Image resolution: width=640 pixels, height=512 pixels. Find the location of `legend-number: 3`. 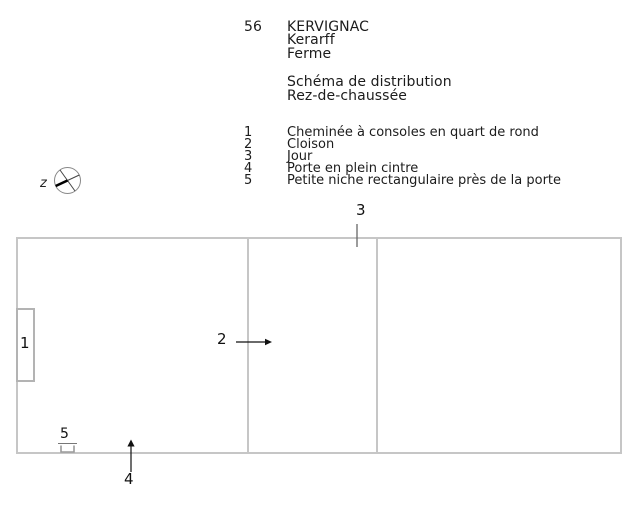

legend-number: 3 is located at coordinates (248, 156).